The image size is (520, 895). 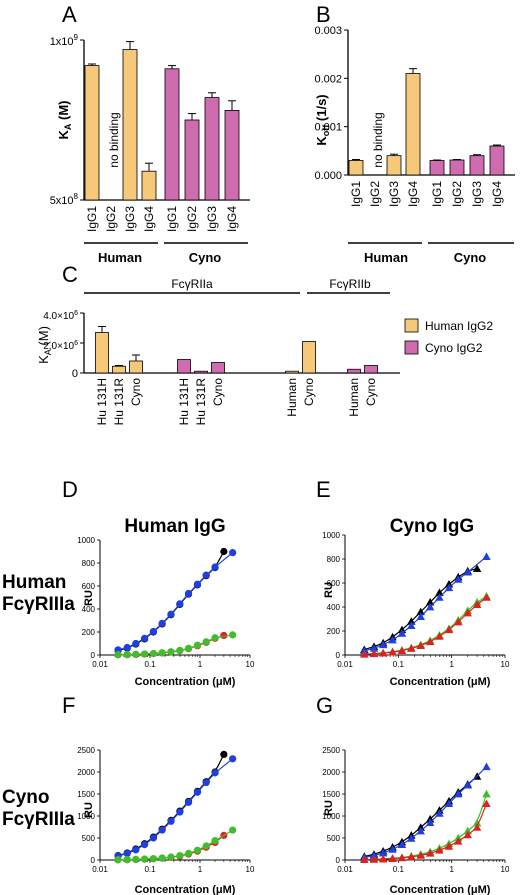 What do you see at coordinates (334, 607) in the screenshot?
I see `panel-e-ytick-label: 400` at bounding box center [334, 607].